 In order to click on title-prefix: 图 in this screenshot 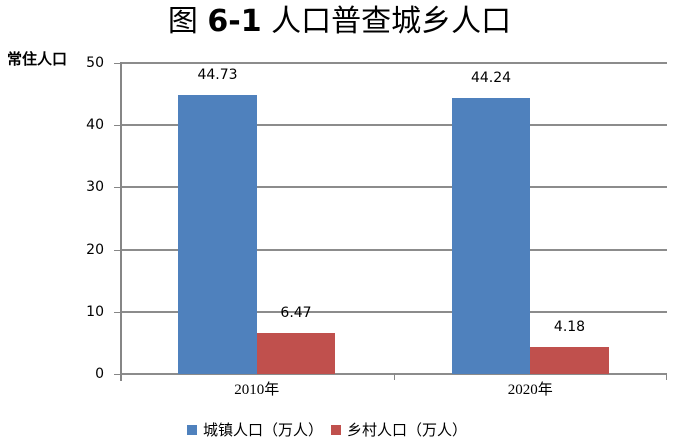, I will do `click(182, 21)`.